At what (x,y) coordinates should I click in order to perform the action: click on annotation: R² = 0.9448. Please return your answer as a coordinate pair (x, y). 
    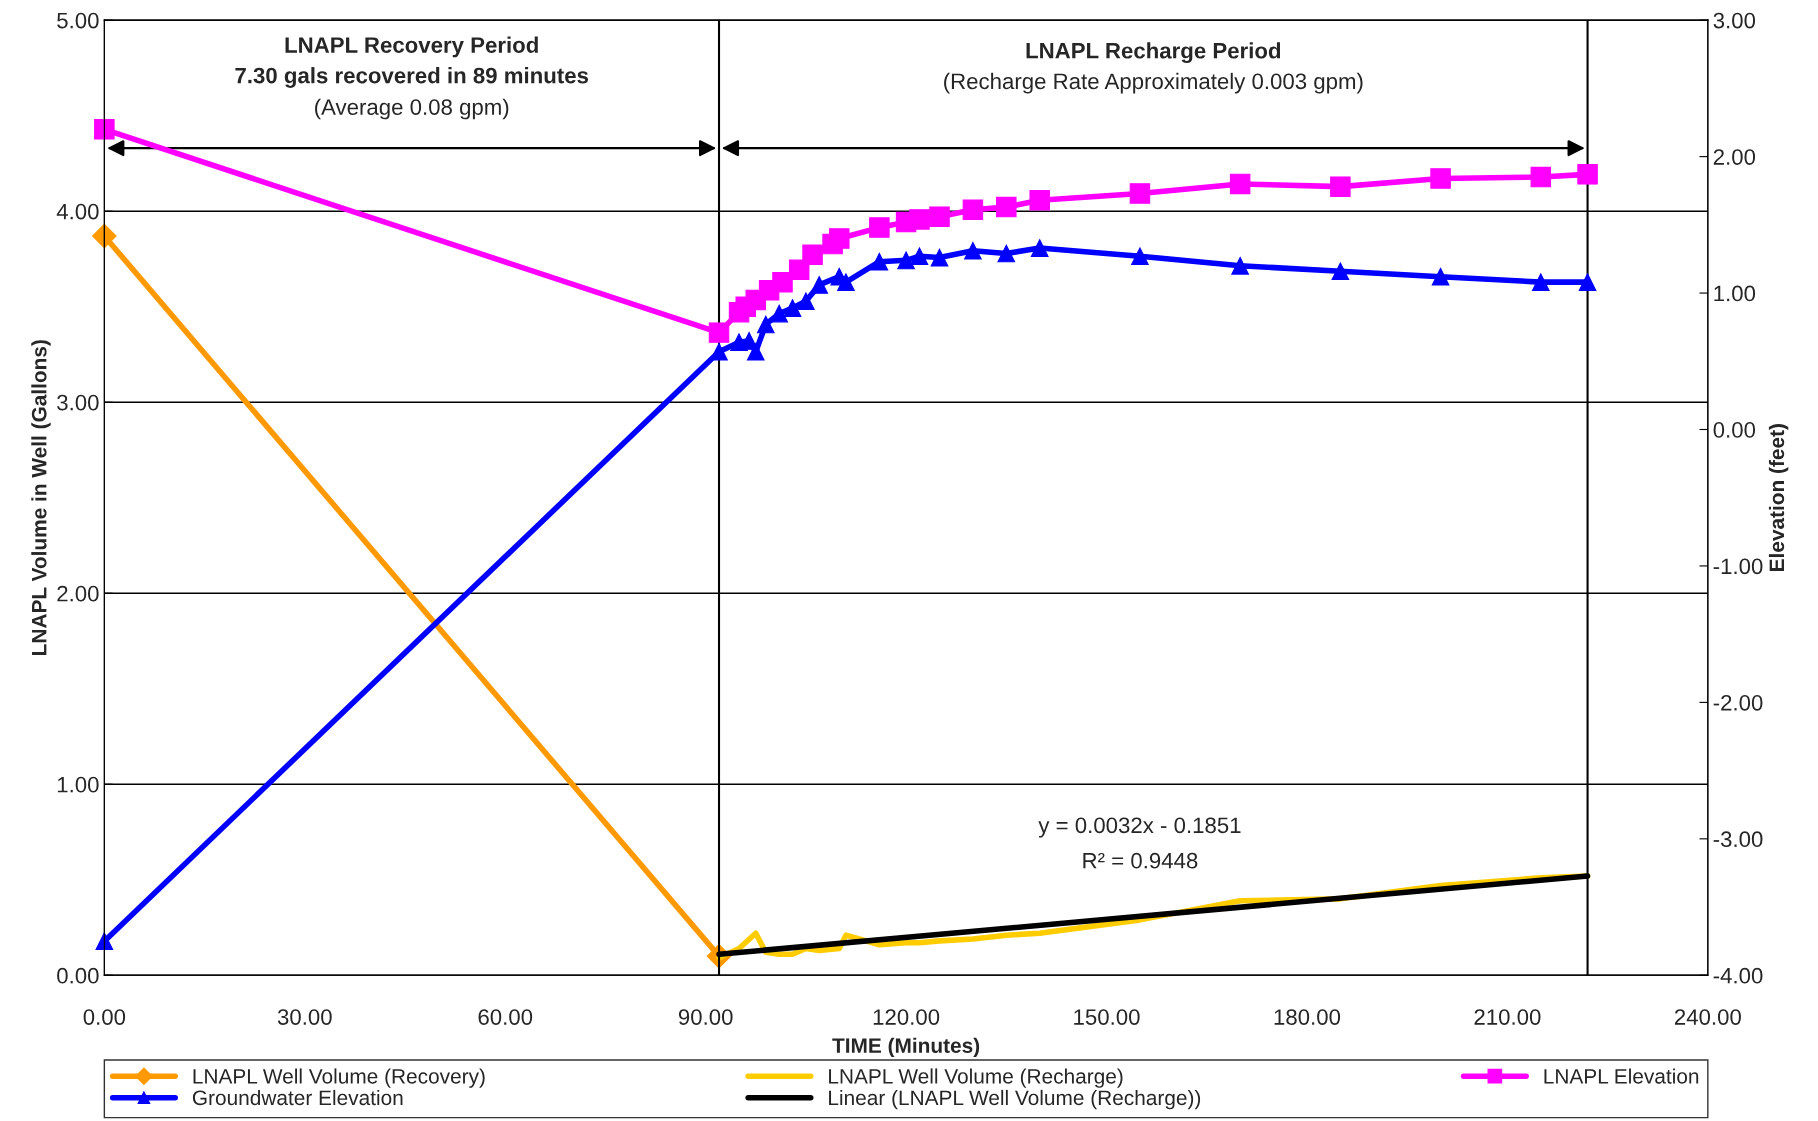
    Looking at the image, I should click on (1140, 860).